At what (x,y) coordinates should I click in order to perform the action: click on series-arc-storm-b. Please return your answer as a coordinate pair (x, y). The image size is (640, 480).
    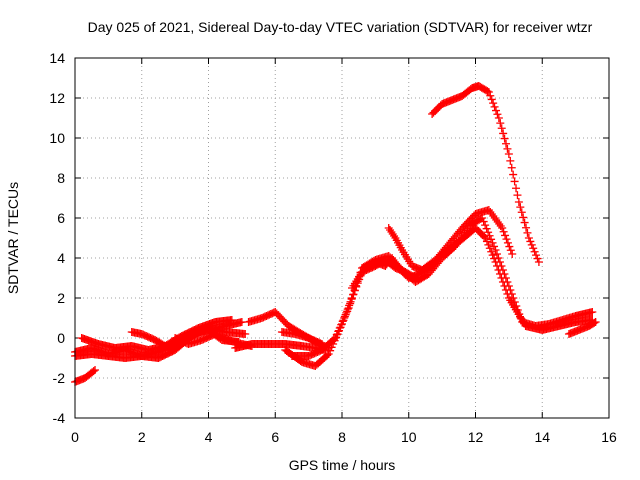
    Looking at the image, I should click on (442, 287).